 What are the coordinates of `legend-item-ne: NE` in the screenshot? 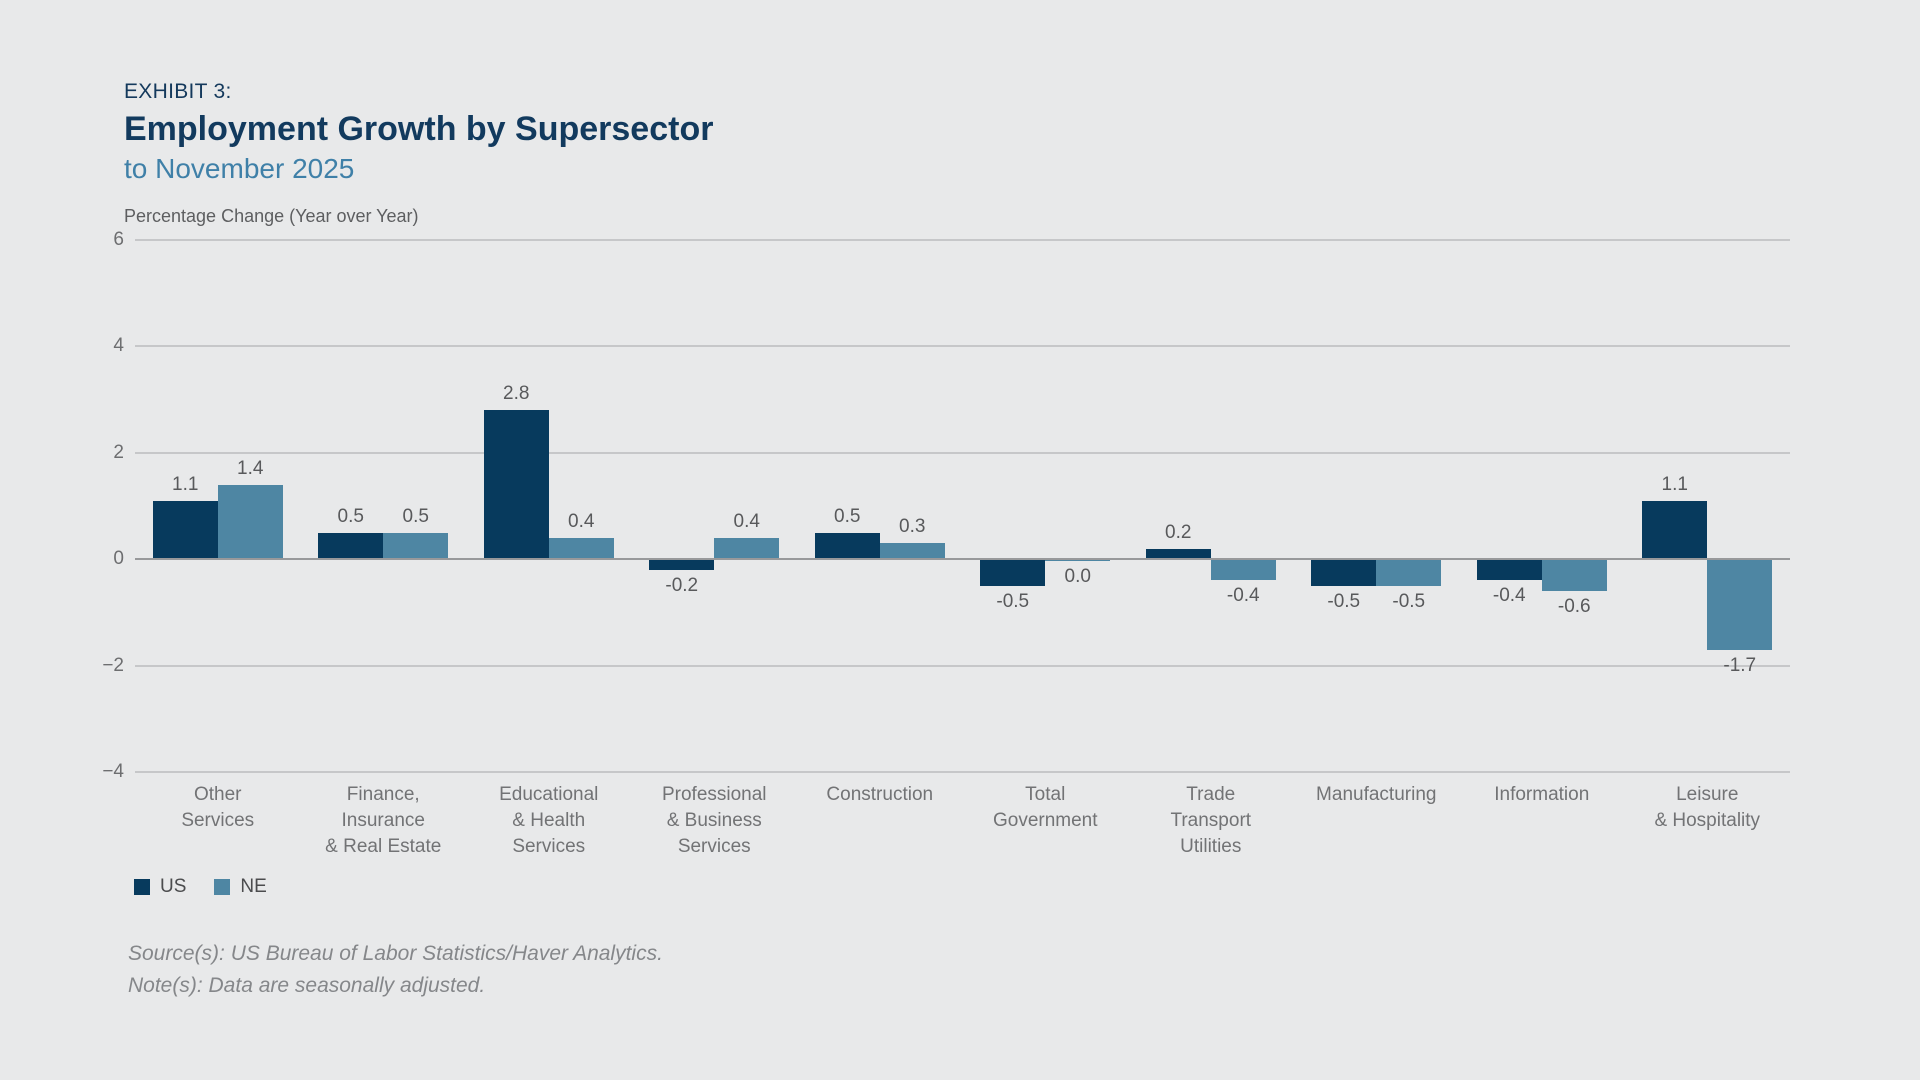 It's located at (240, 887).